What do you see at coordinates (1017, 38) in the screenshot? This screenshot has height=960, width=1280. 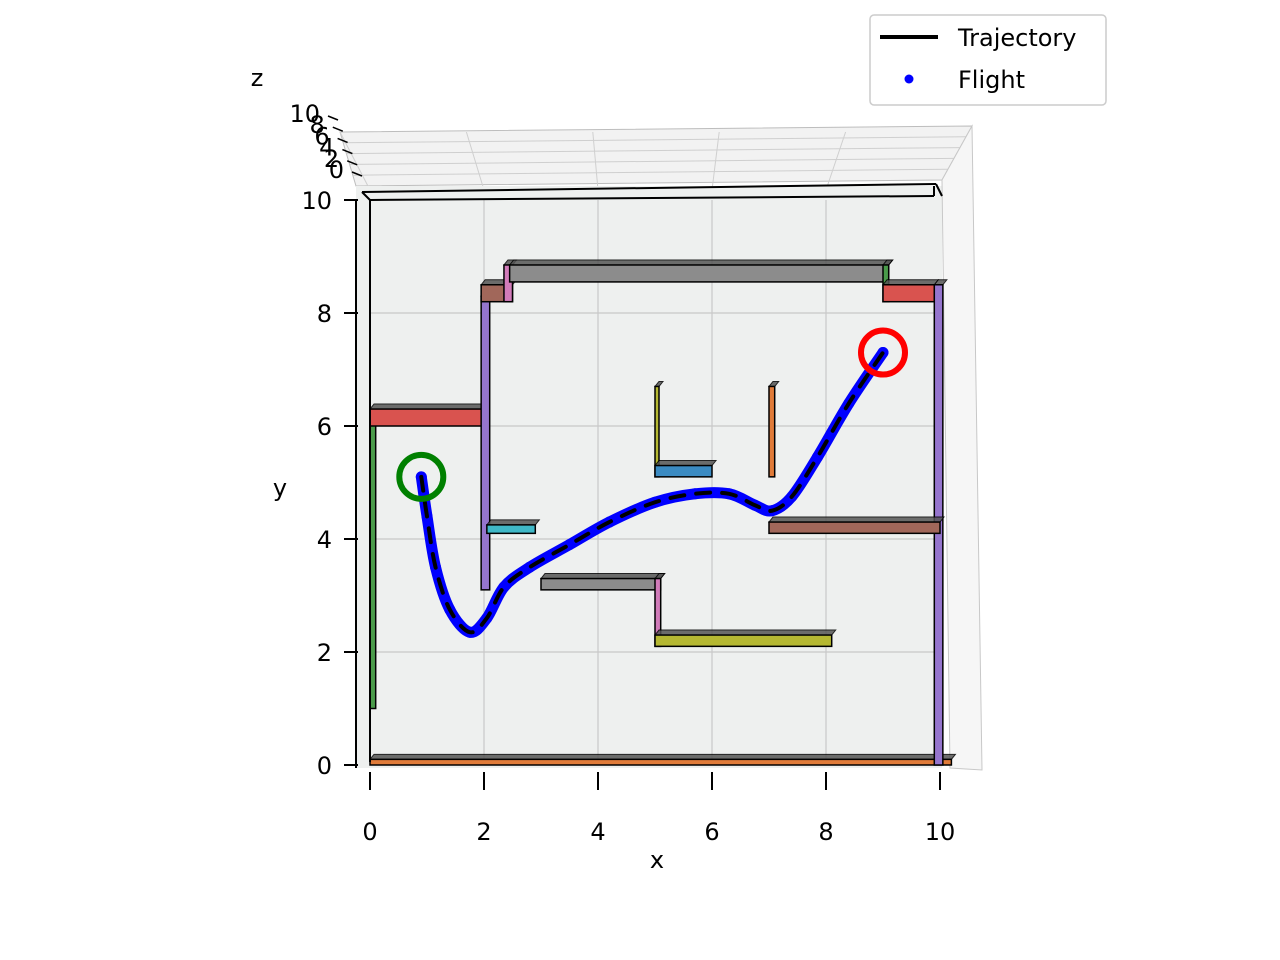 I see `legend-trajectory-label: Trajectory` at bounding box center [1017, 38].